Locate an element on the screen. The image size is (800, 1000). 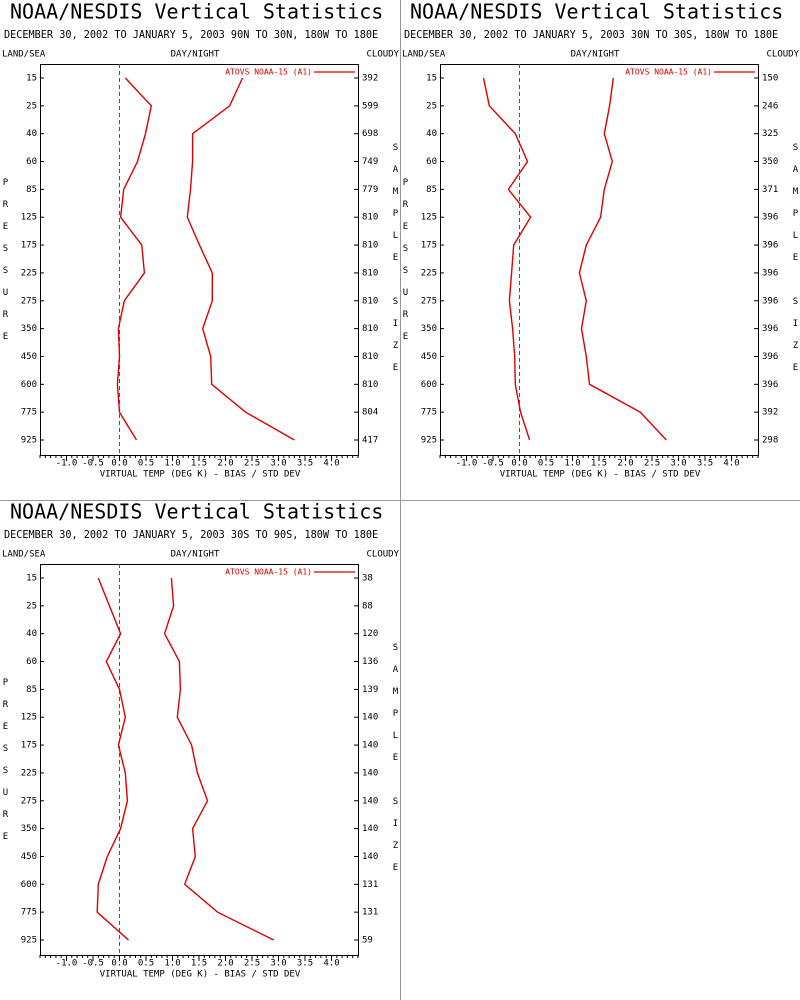
x-tick-label: 0.5 is located at coordinates (146, 464).